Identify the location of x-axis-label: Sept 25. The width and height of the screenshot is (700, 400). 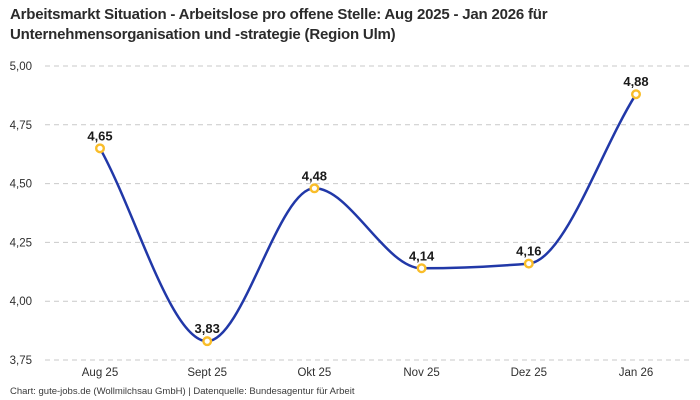
(207, 373).